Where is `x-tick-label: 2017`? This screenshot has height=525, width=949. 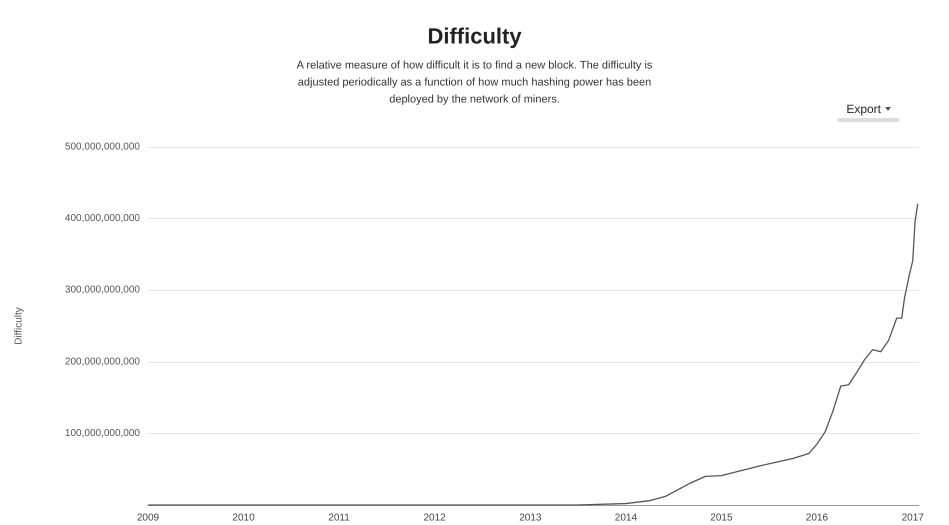 x-tick-label: 2017 is located at coordinates (913, 518).